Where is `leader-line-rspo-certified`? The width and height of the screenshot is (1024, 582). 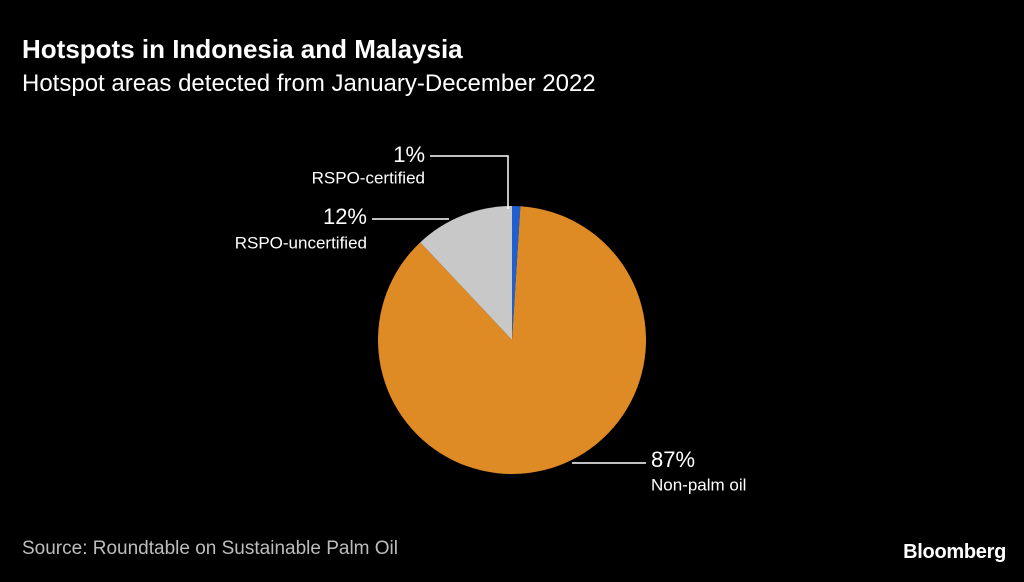 leader-line-rspo-certified is located at coordinates (469, 182).